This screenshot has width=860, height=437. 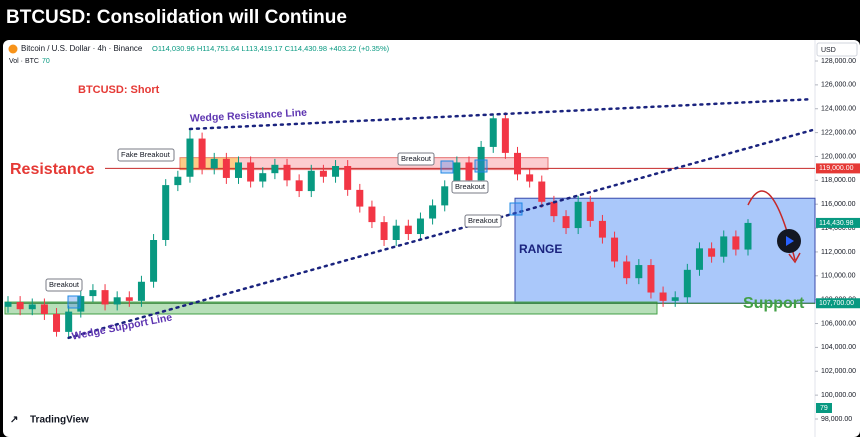 What do you see at coordinates (838, 347) in the screenshot?
I see `y-tick-label: 104,000.00` at bounding box center [838, 347].